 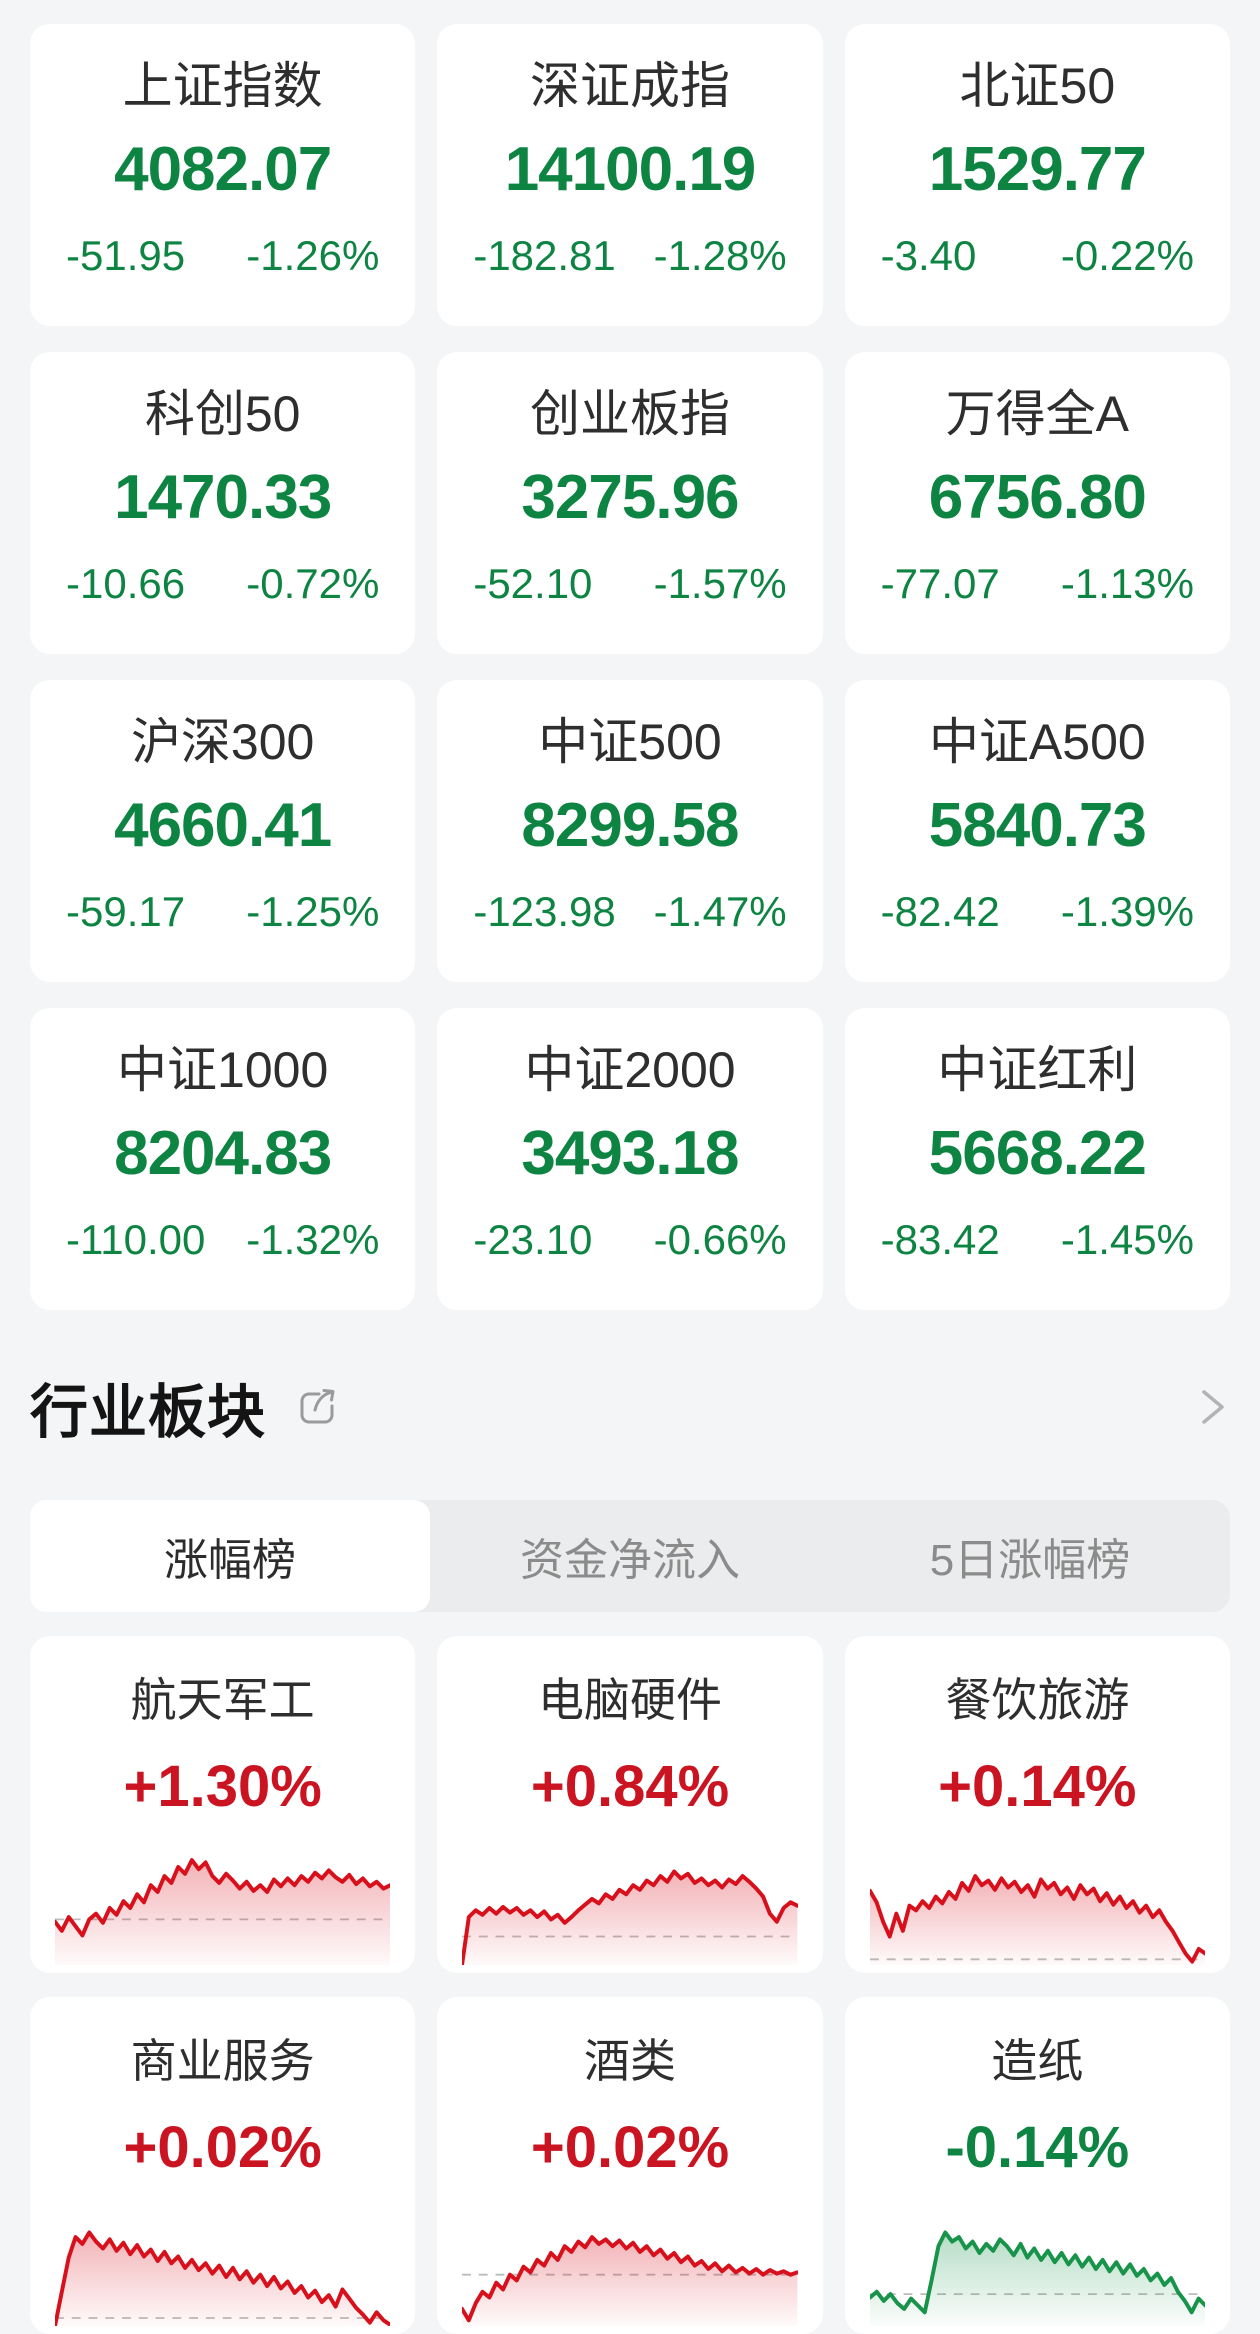 I want to click on index-card-shenzhen: 深证成指 14100.19 -182.81 -1.28%, so click(x=630, y=175).